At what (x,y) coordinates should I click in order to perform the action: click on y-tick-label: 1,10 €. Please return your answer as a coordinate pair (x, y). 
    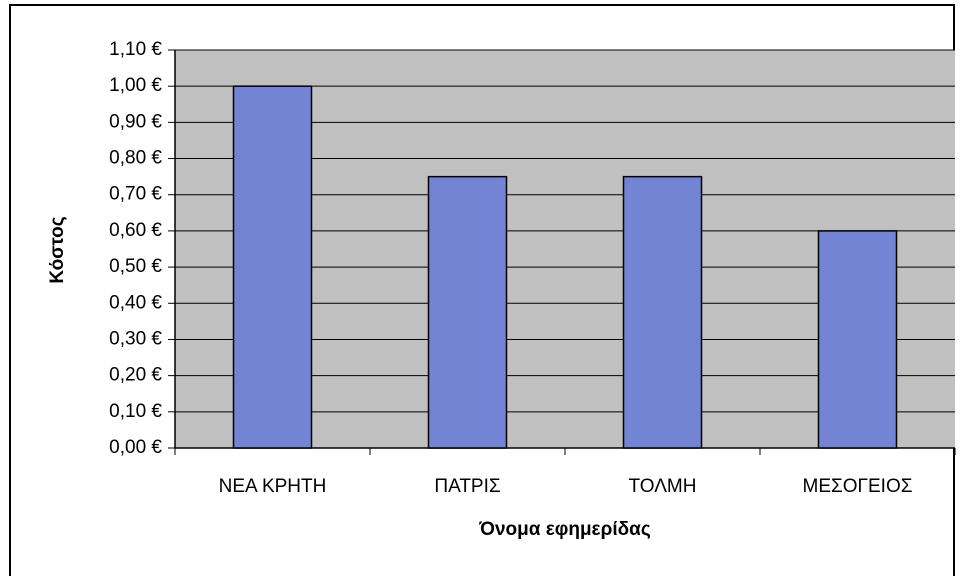
    Looking at the image, I should click on (135, 49).